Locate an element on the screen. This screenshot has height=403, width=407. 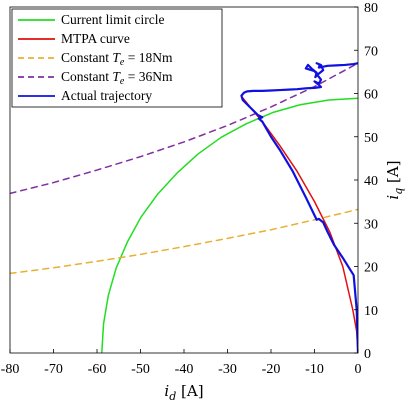
legend-label: Actual trajectory is located at coordinates (106, 95).